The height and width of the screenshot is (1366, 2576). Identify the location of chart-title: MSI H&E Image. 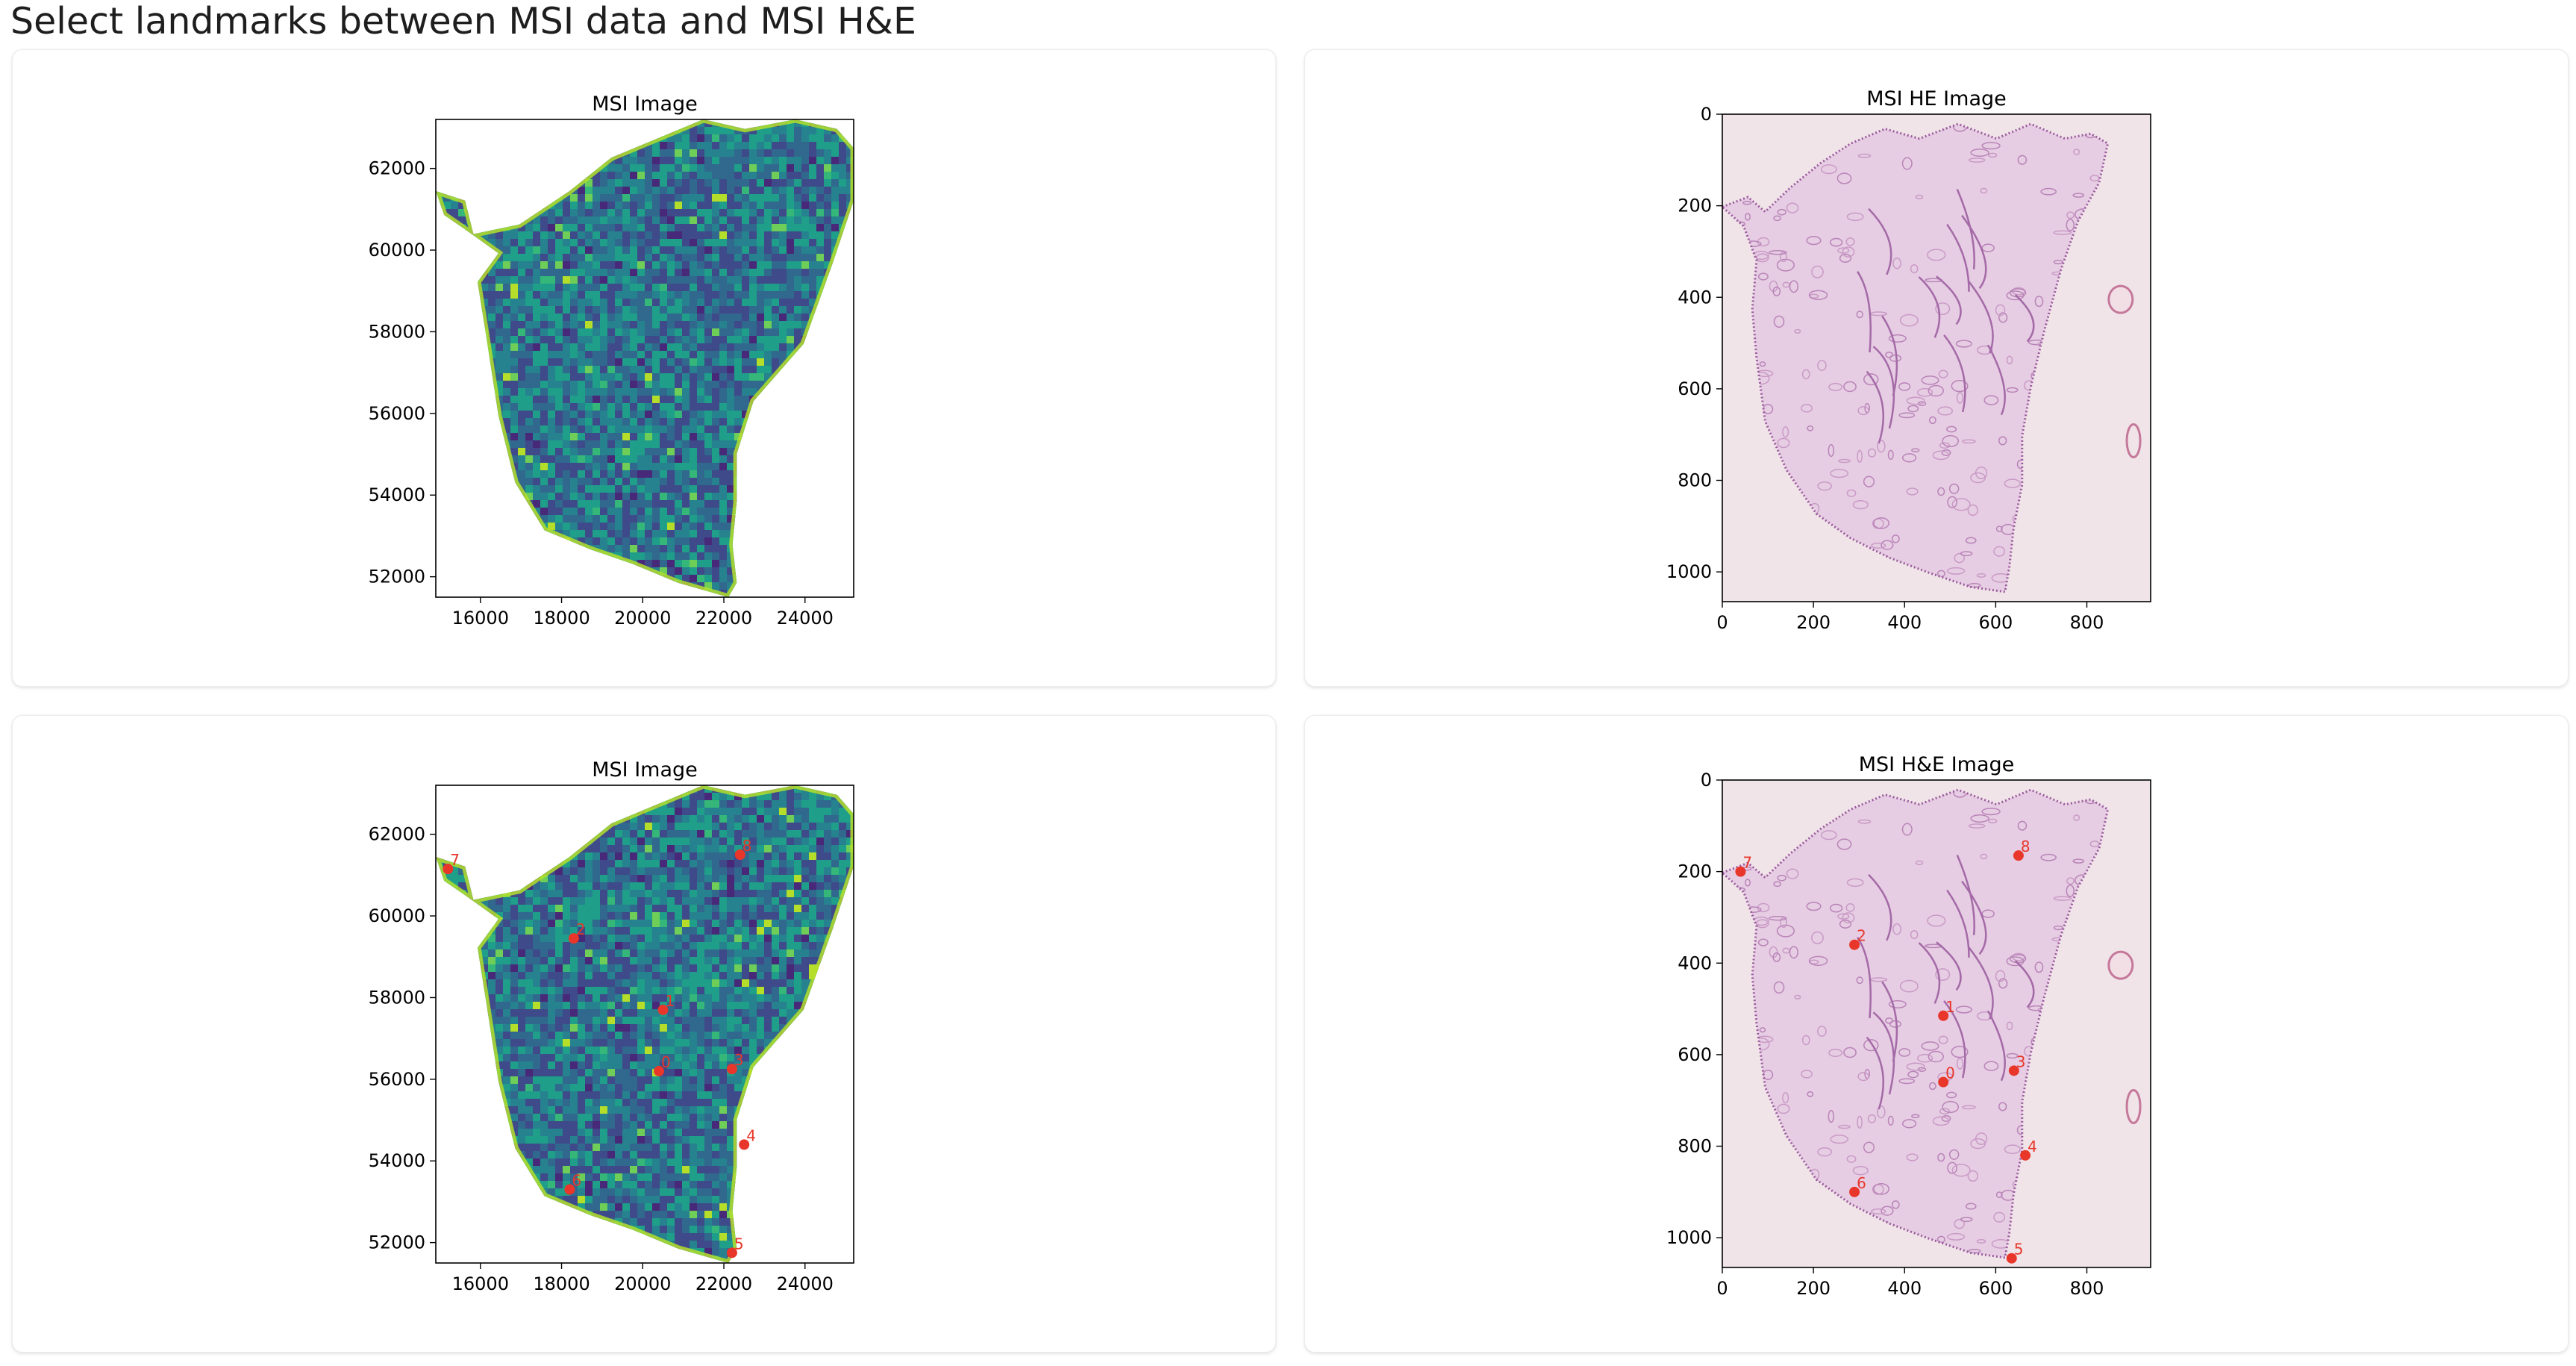
(1937, 764).